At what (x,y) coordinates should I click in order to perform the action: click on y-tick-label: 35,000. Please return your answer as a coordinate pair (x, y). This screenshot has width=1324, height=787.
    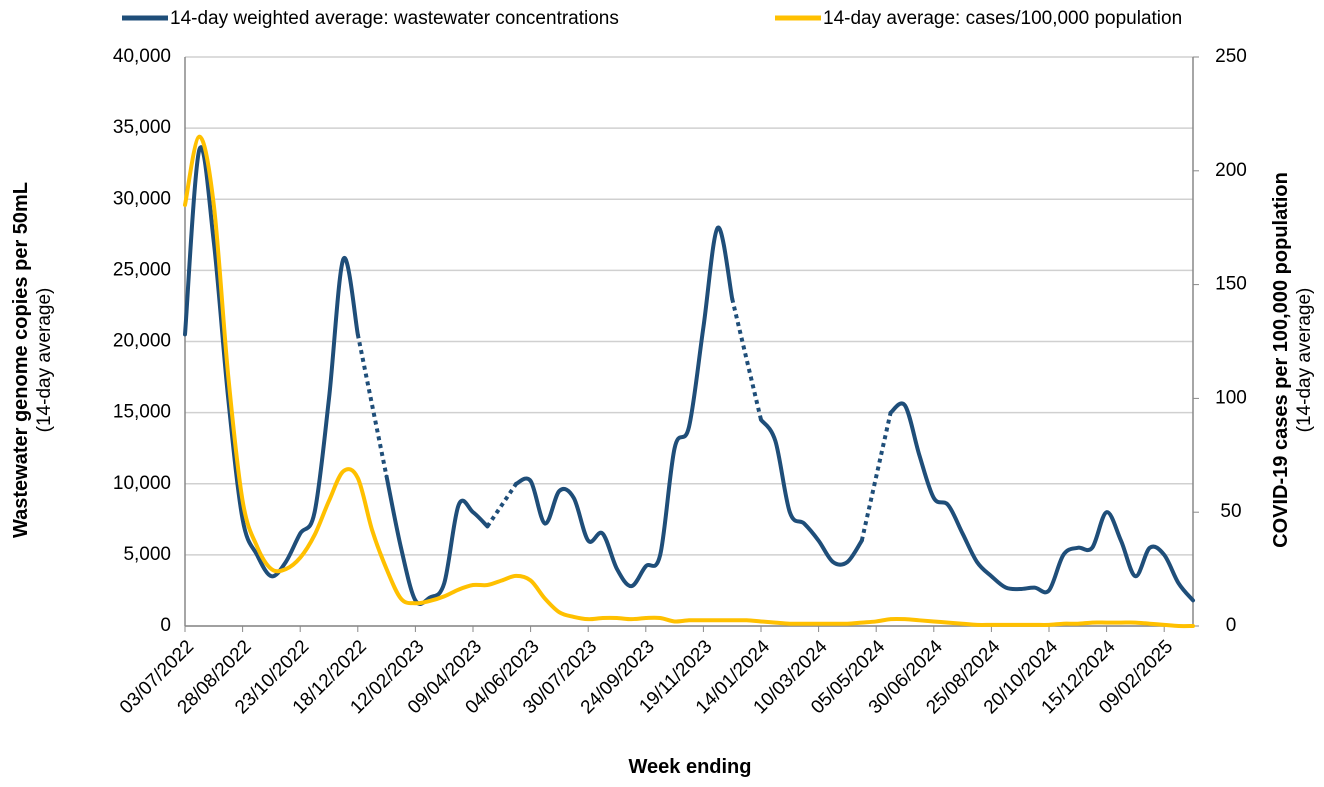
    Looking at the image, I should click on (142, 127).